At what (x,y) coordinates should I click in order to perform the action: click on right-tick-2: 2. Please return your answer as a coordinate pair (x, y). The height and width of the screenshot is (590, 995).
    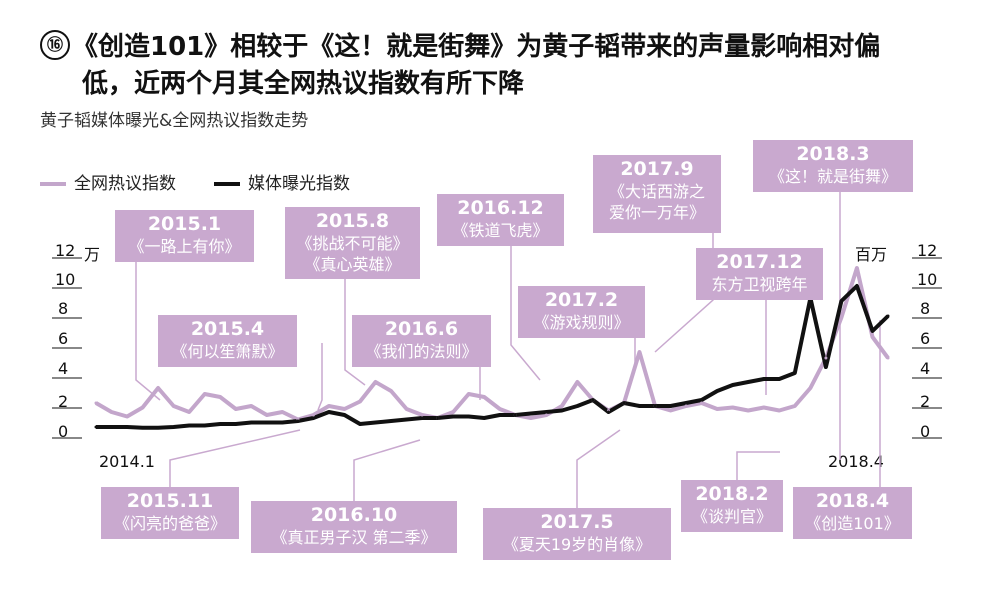
    Looking at the image, I should click on (925, 401).